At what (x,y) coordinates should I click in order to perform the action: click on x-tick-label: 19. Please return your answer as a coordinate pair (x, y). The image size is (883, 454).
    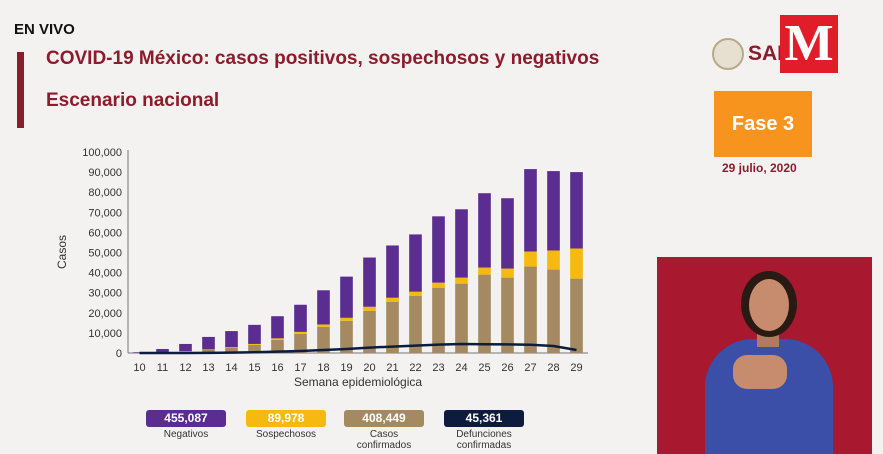
    Looking at the image, I should click on (346, 368).